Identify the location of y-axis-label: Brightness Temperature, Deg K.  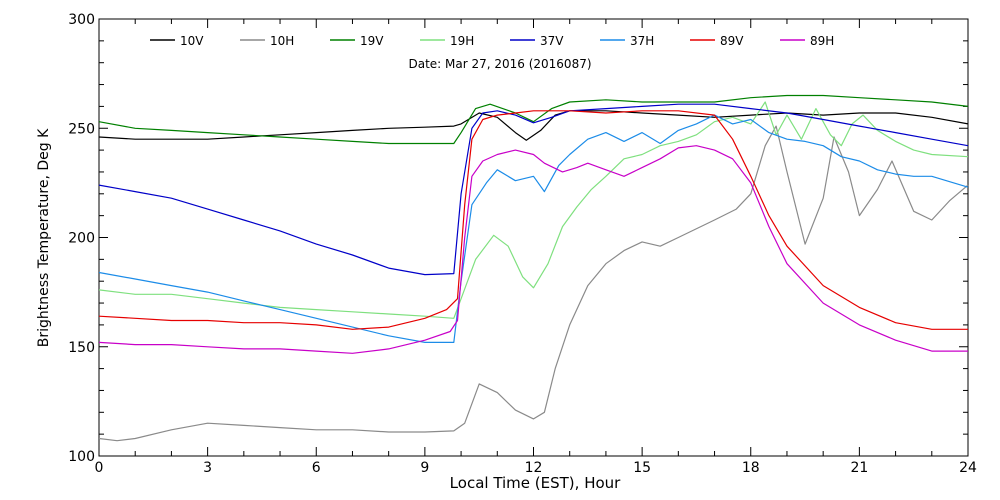
(44, 237).